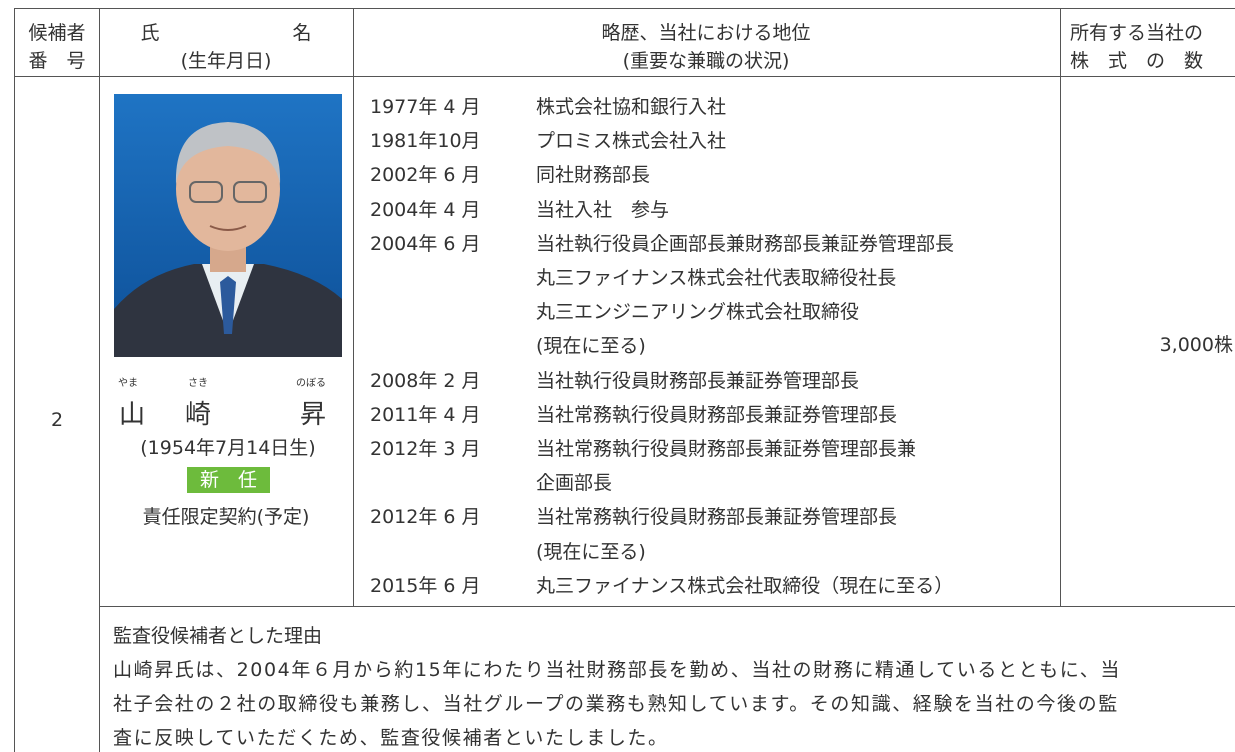 This screenshot has height=752, width=1235. Describe the element at coordinates (603, 209) in the screenshot. I see `history-text: 当社入社 参与` at that location.